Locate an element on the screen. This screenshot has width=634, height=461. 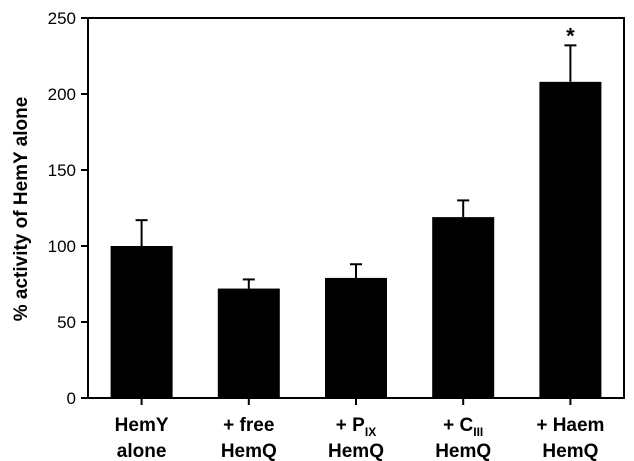
y-axis-title: % activity of HemY alone is located at coordinates (21, 209).